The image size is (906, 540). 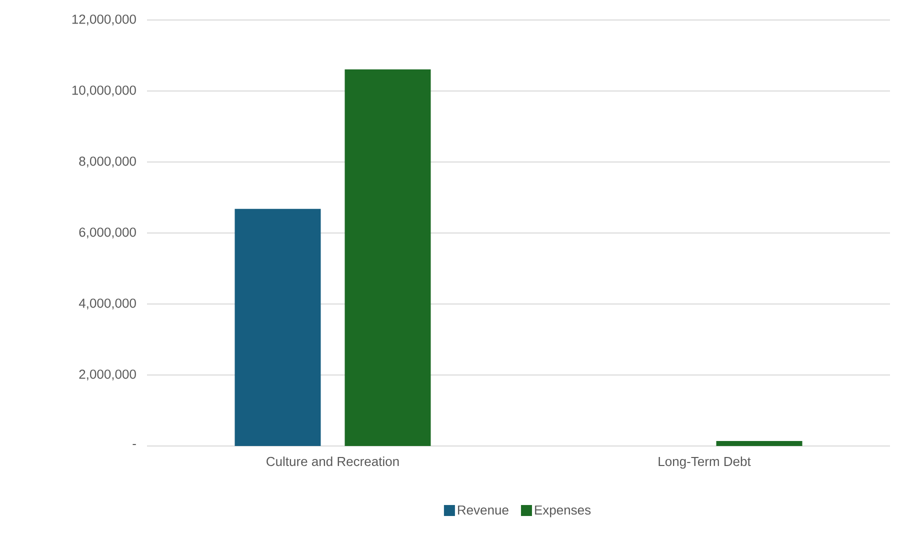 I want to click on y-tick-label: 6,000,000, so click(x=107, y=233).